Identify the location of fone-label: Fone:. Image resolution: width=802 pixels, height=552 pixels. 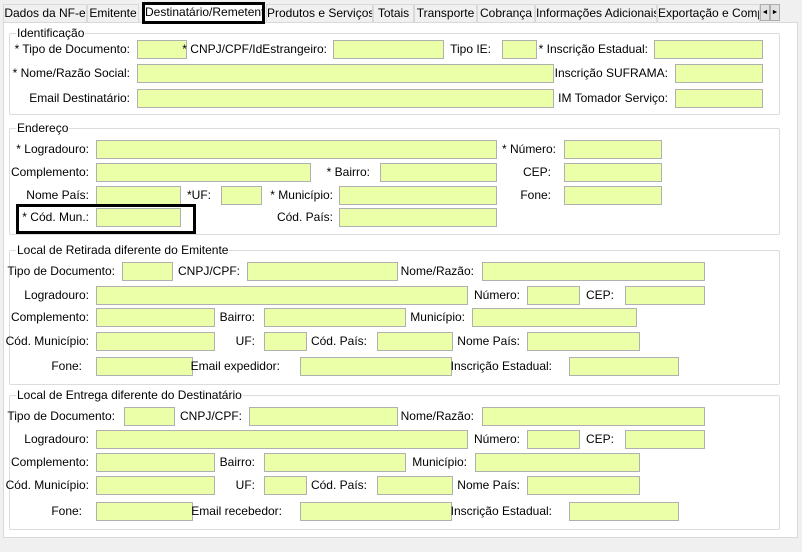
(66, 366).